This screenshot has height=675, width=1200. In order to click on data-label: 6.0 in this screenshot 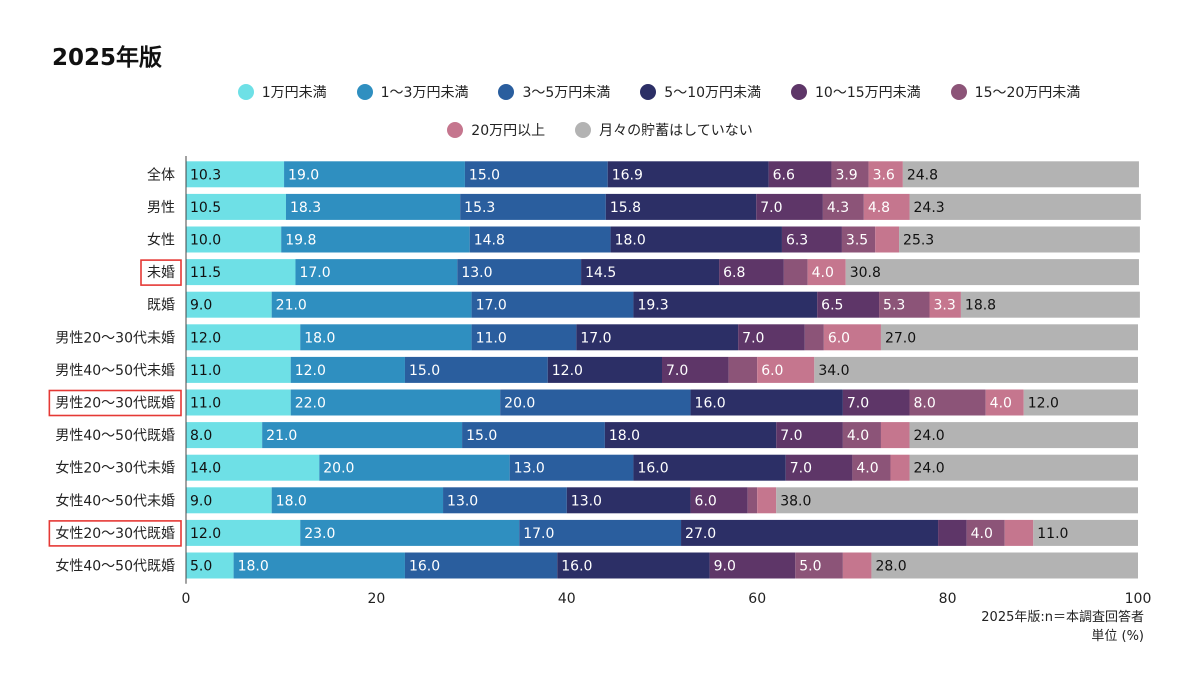, I will do `click(772, 371)`.